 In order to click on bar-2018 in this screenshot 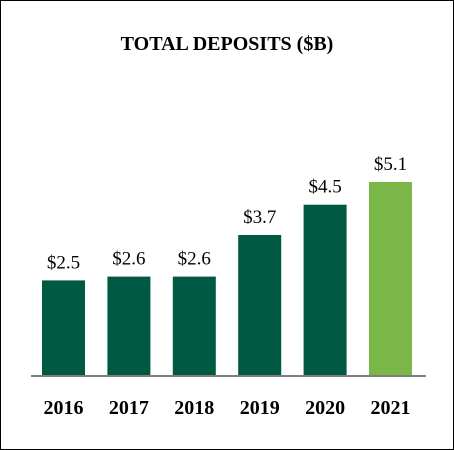, I will do `click(194, 325)`.